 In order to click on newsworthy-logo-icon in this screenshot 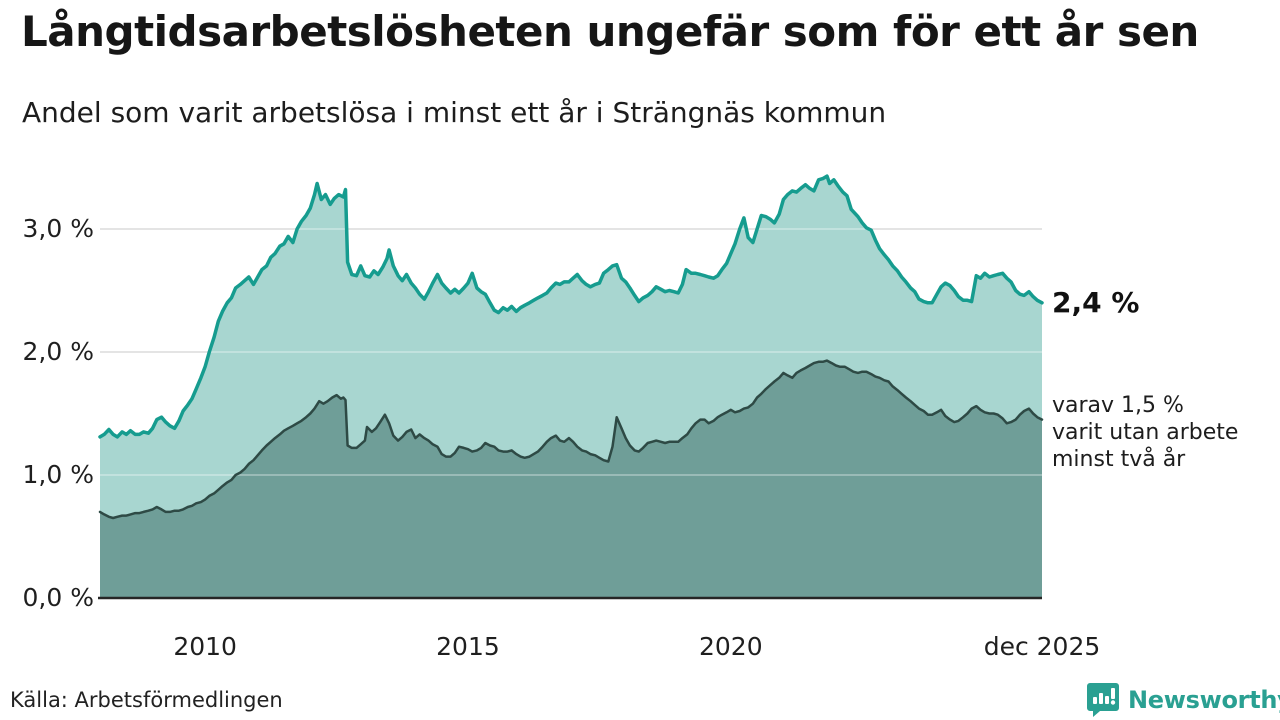, I will do `click(1103, 700)`.